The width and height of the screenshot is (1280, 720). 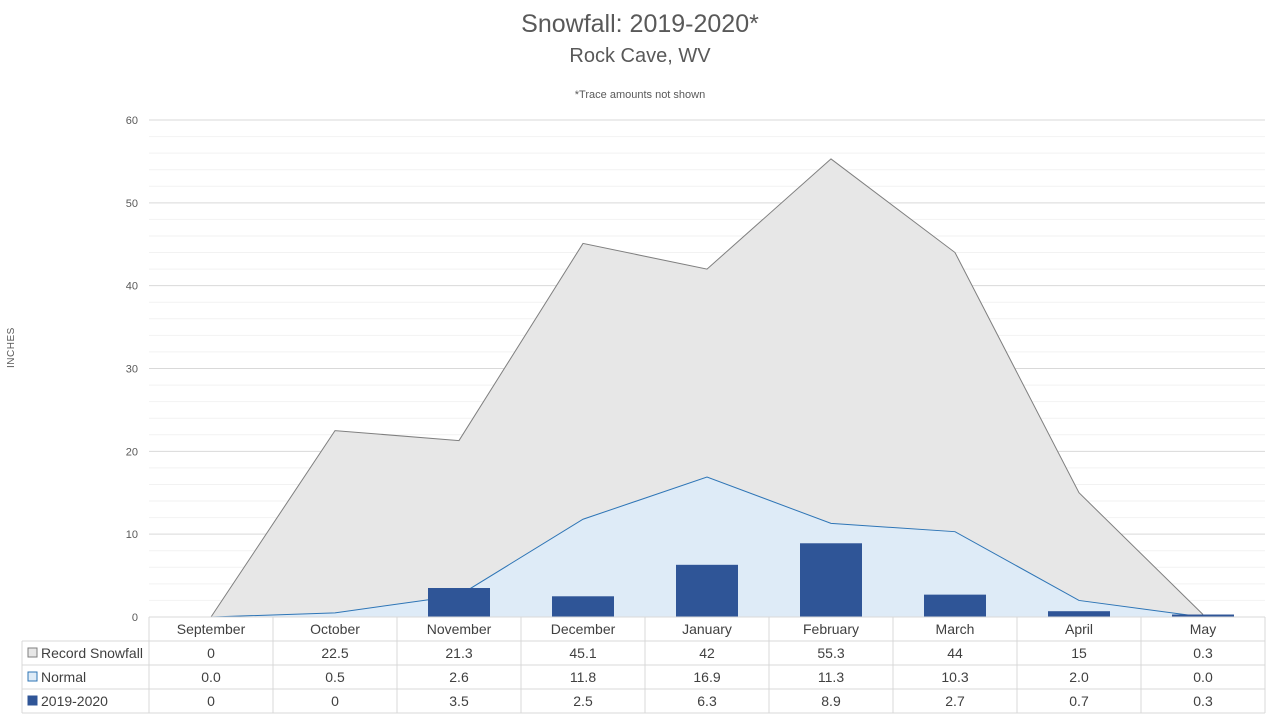 What do you see at coordinates (1203, 629) in the screenshot?
I see `x-category-label: May` at bounding box center [1203, 629].